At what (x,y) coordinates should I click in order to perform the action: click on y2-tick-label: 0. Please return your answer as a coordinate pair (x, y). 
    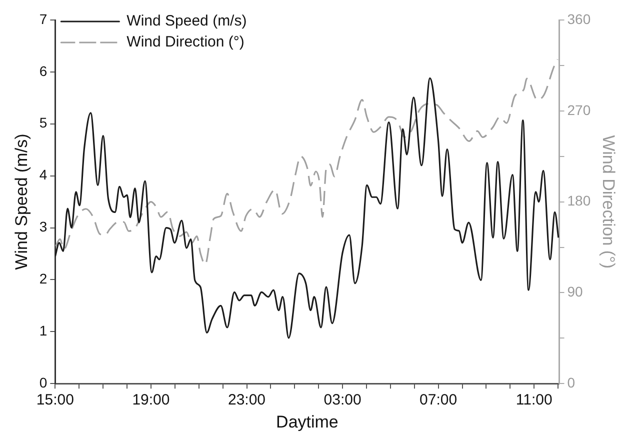
    Looking at the image, I should click on (571, 382).